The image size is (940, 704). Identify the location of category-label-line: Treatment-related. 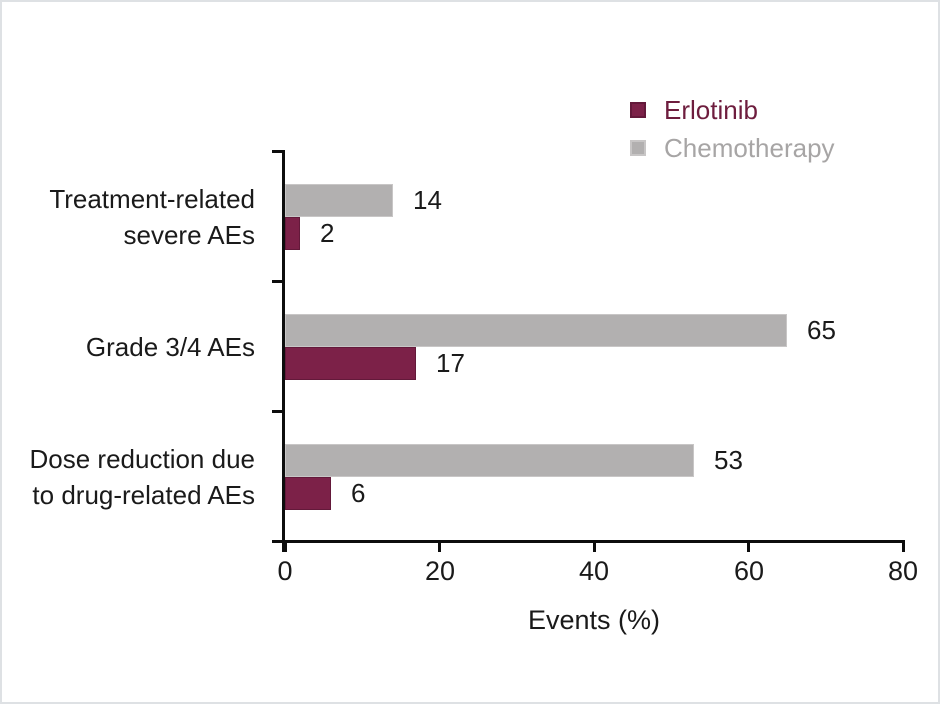
(152, 199).